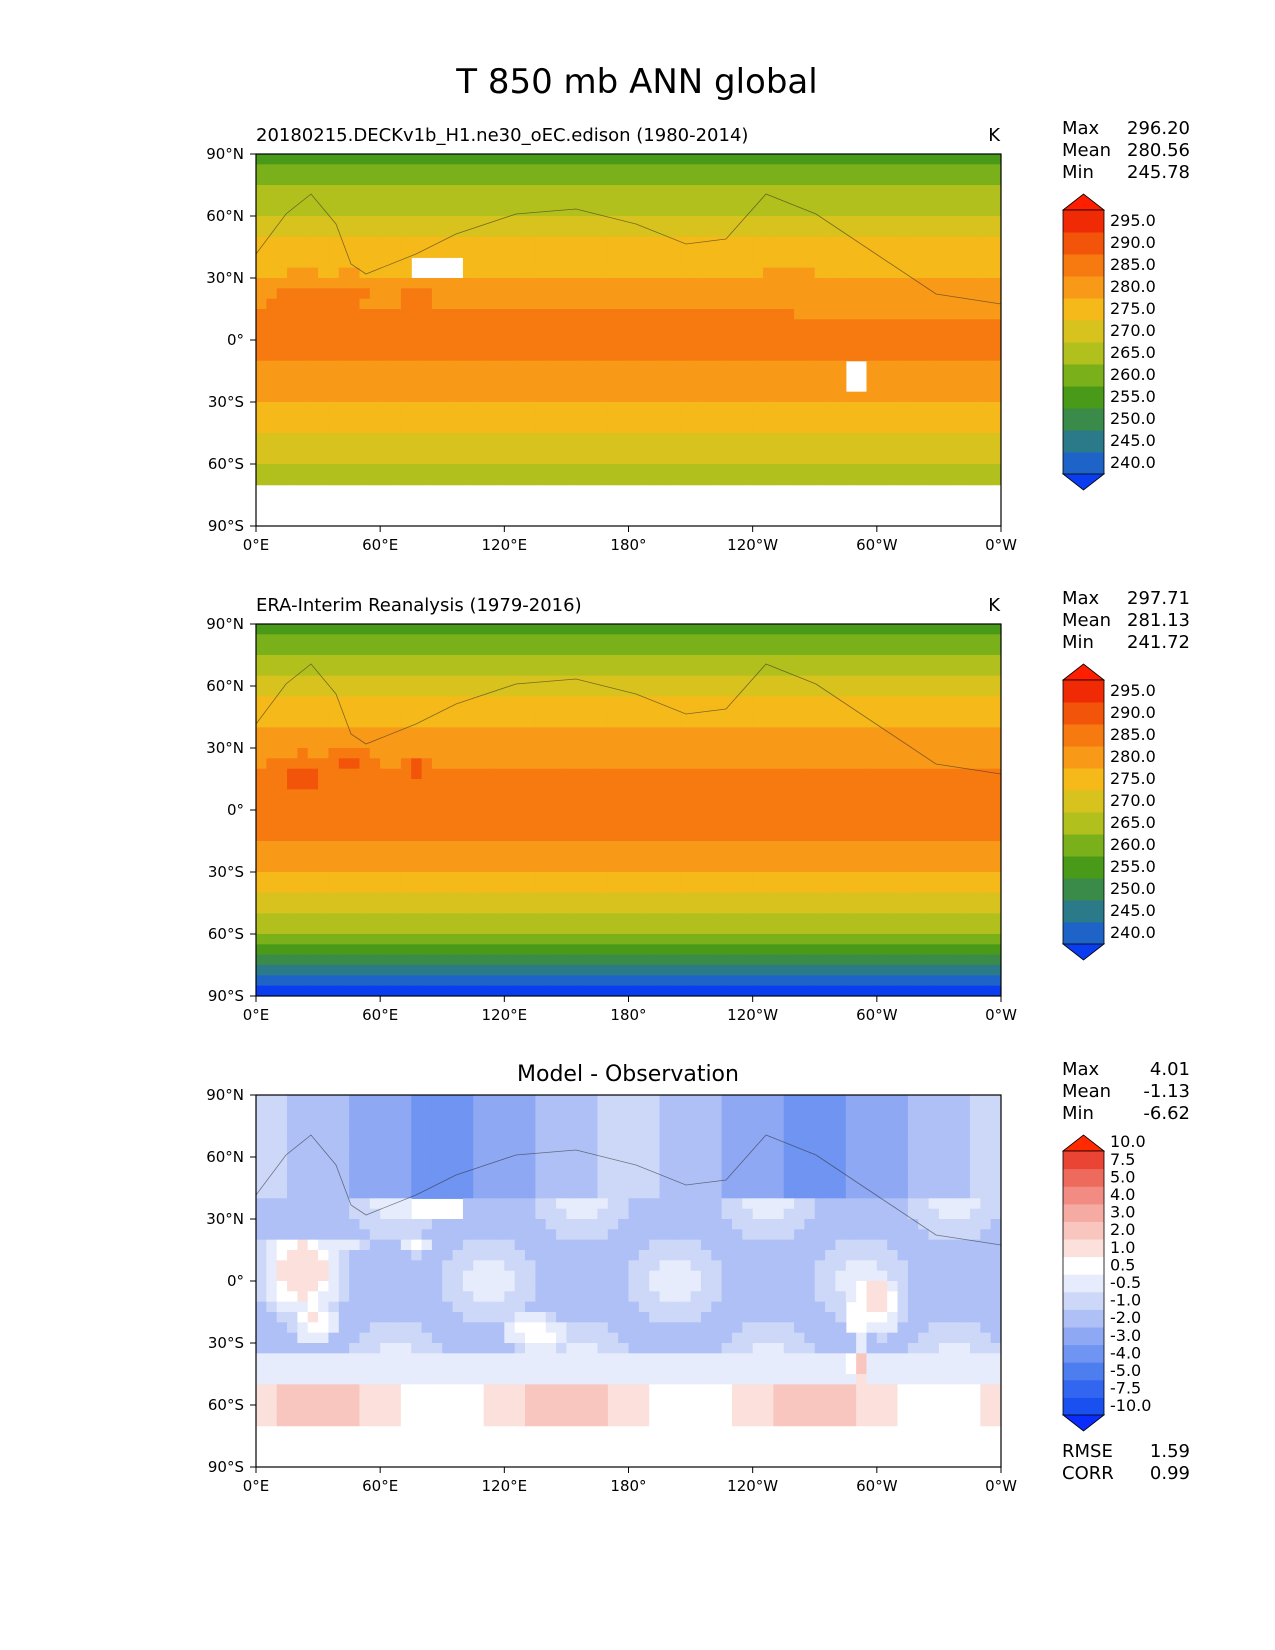 The width and height of the screenshot is (1275, 1650). Describe the element at coordinates (1158, 172) in the screenshot. I see `stat-value: 245.78` at that location.